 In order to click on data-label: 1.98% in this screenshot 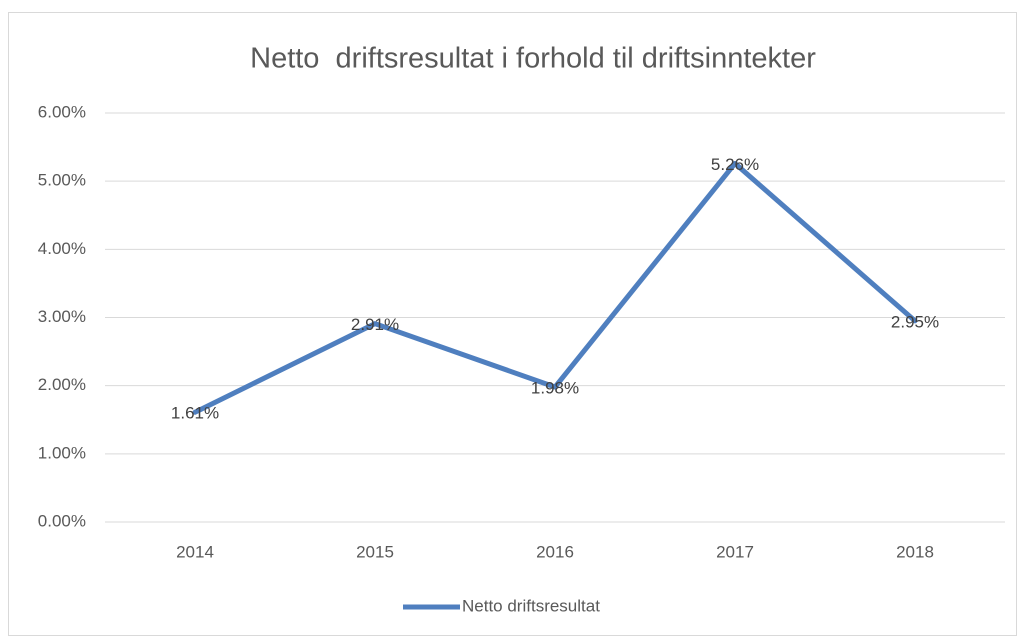, I will do `click(555, 388)`.